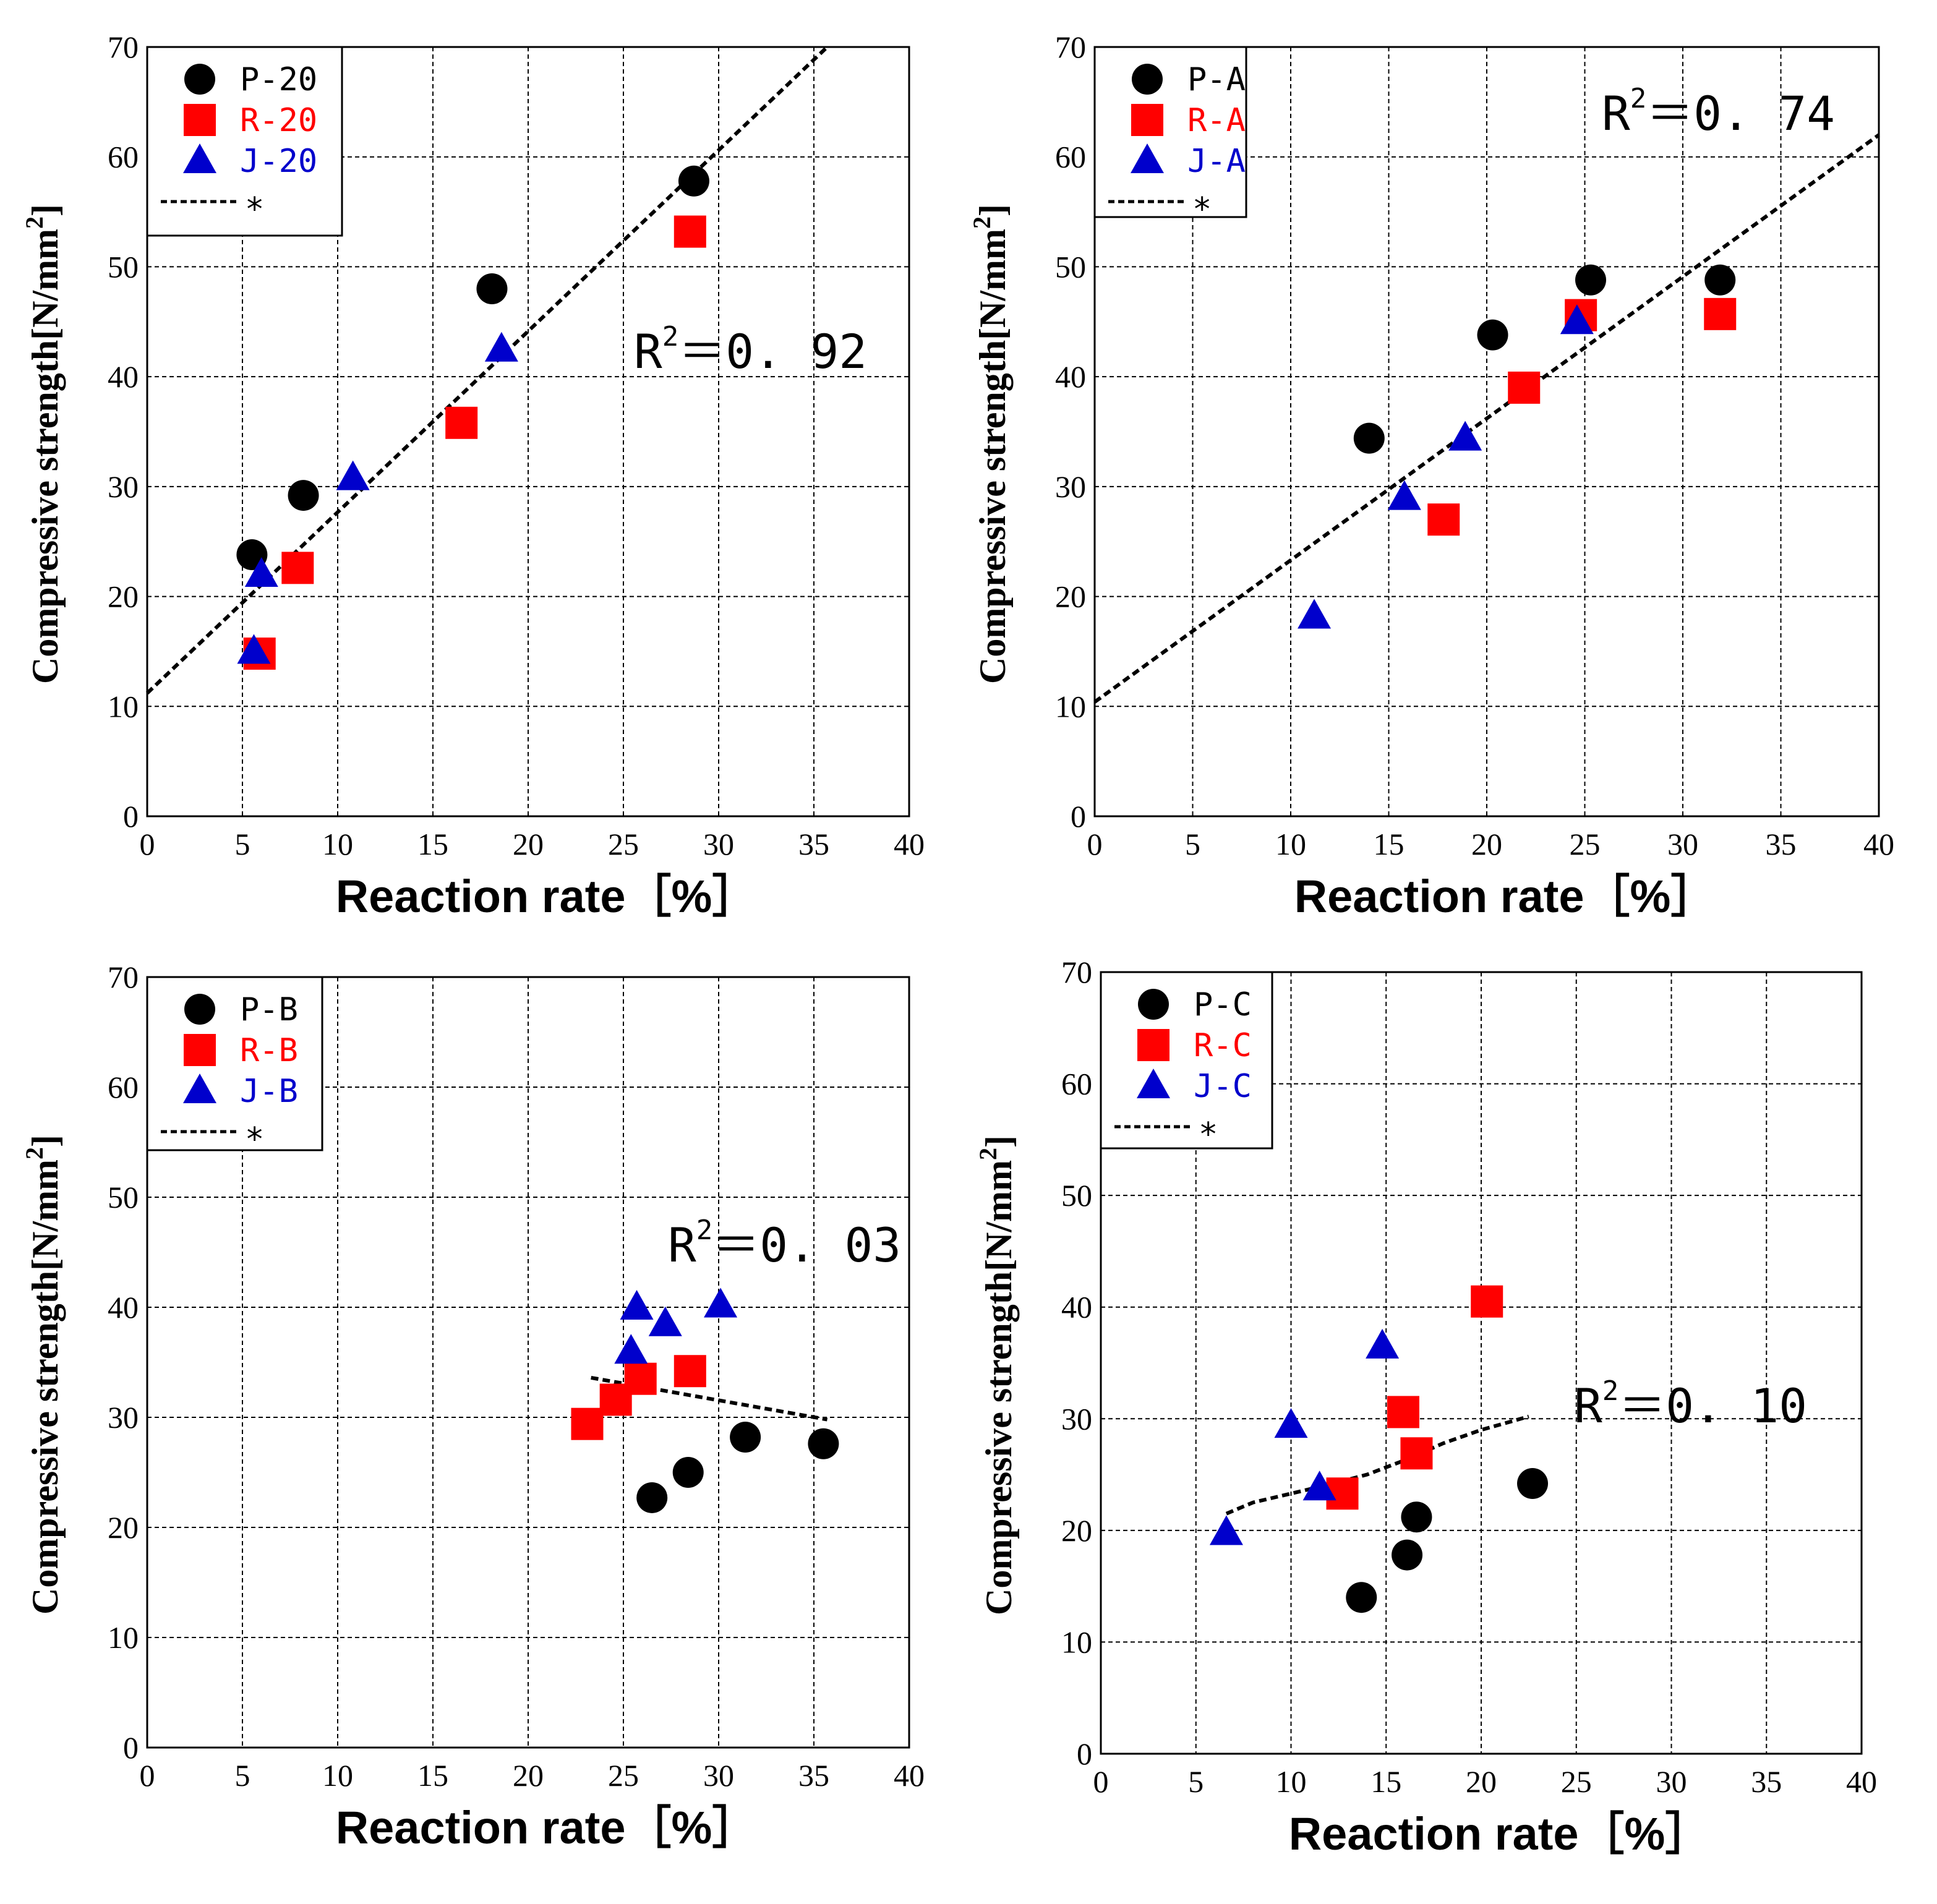 This screenshot has width=1937, height=1904. Describe the element at coordinates (1223, 1086) in the screenshot. I see `legend-label-j-c: J-C` at that location.